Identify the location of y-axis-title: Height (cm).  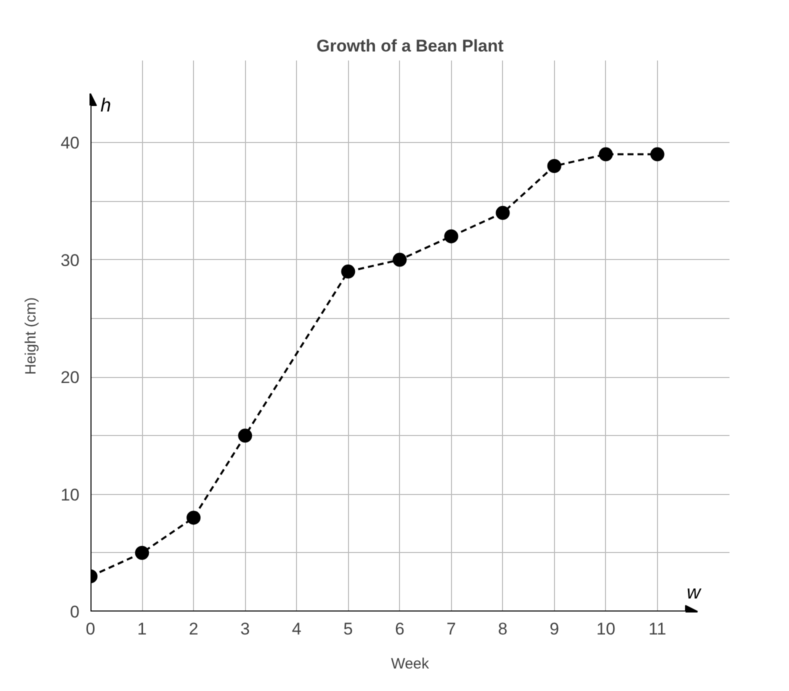
(31, 336).